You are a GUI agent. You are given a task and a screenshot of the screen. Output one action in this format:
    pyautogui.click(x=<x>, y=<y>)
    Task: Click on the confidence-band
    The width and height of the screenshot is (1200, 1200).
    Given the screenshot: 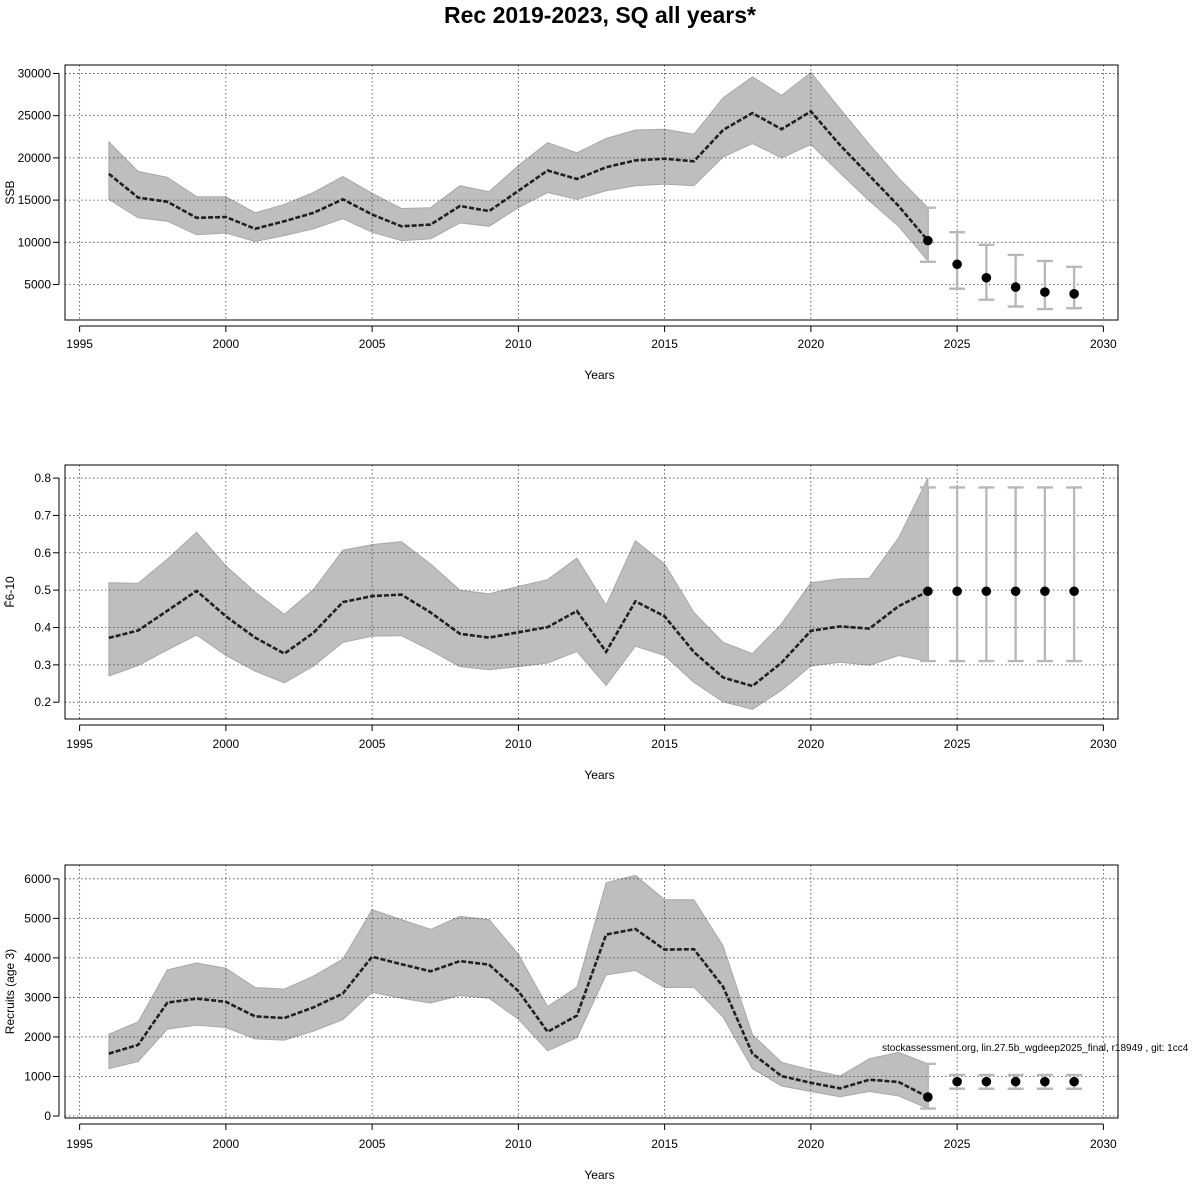 What is the action you would take?
    pyautogui.click(x=518, y=167)
    